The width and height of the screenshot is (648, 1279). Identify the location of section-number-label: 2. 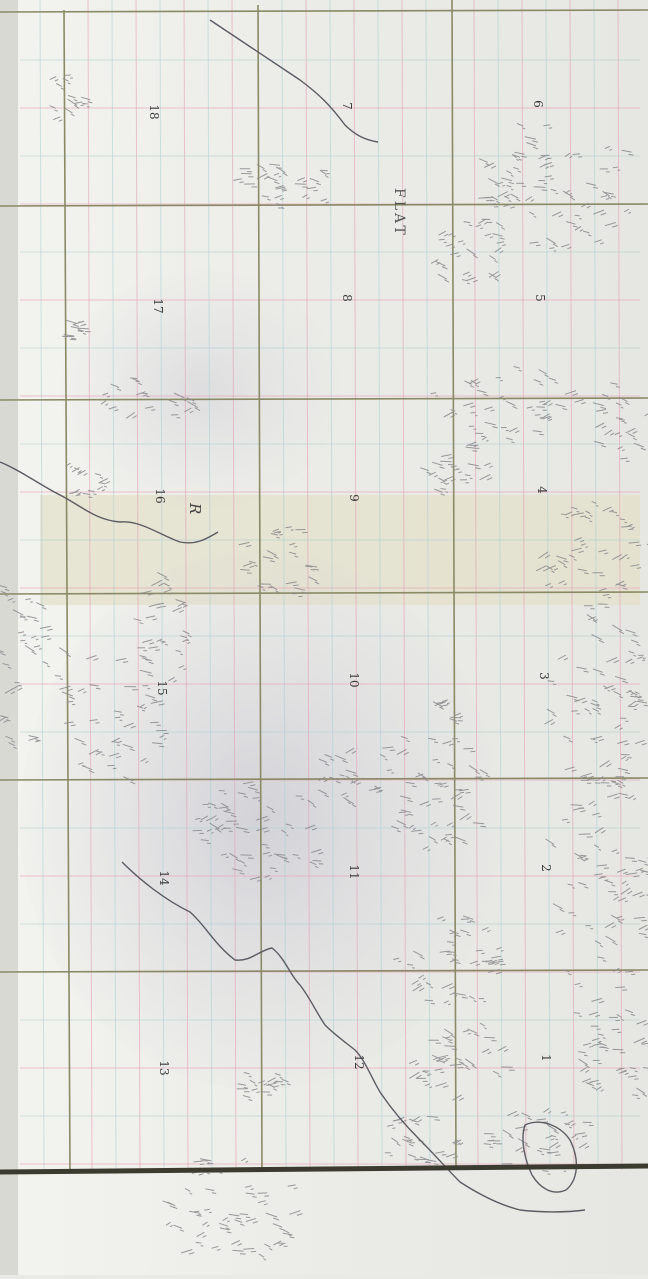
(546, 868).